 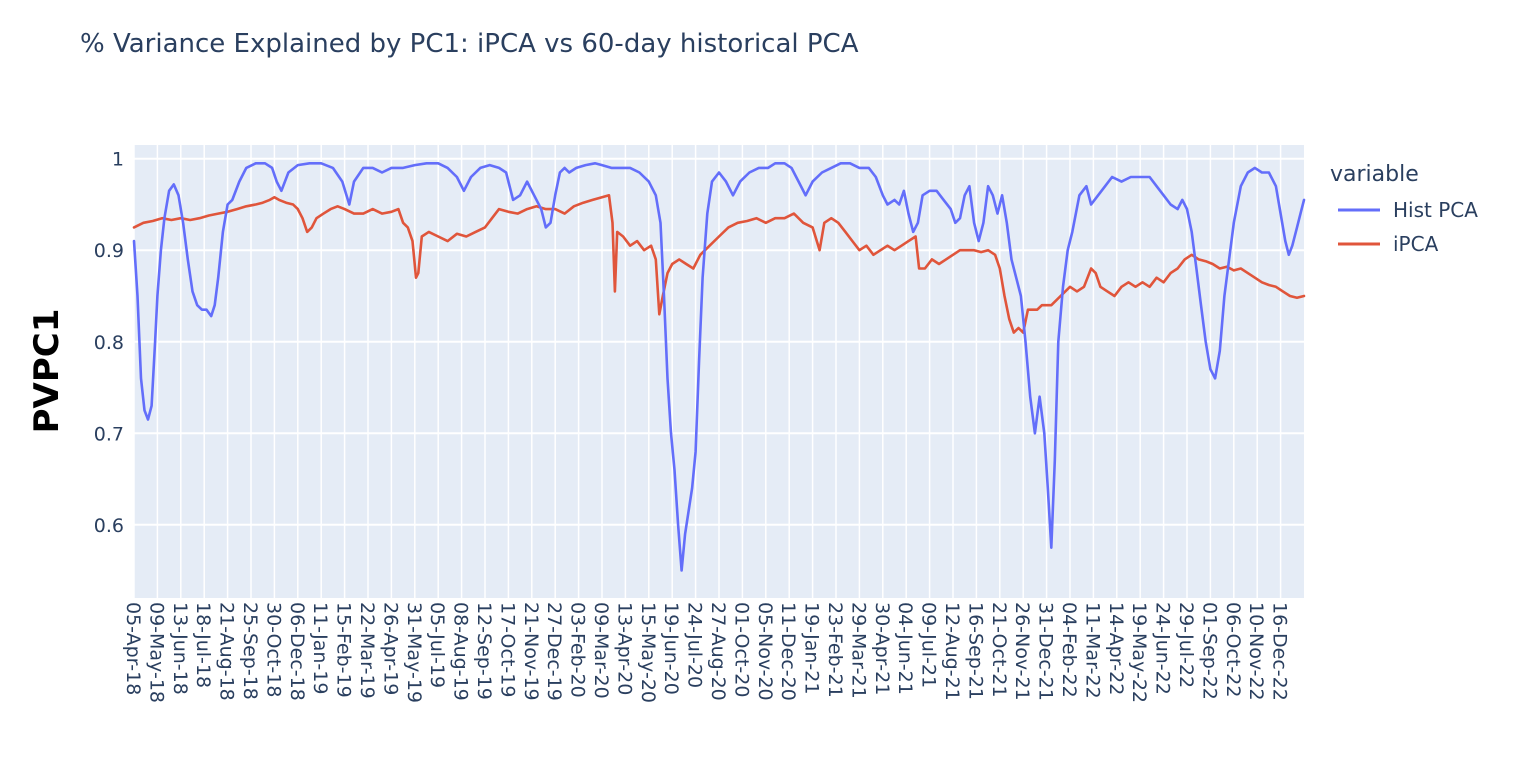 What do you see at coordinates (203, 645) in the screenshot?
I see `x-tick-label: 18-Jul-18` at bounding box center [203, 645].